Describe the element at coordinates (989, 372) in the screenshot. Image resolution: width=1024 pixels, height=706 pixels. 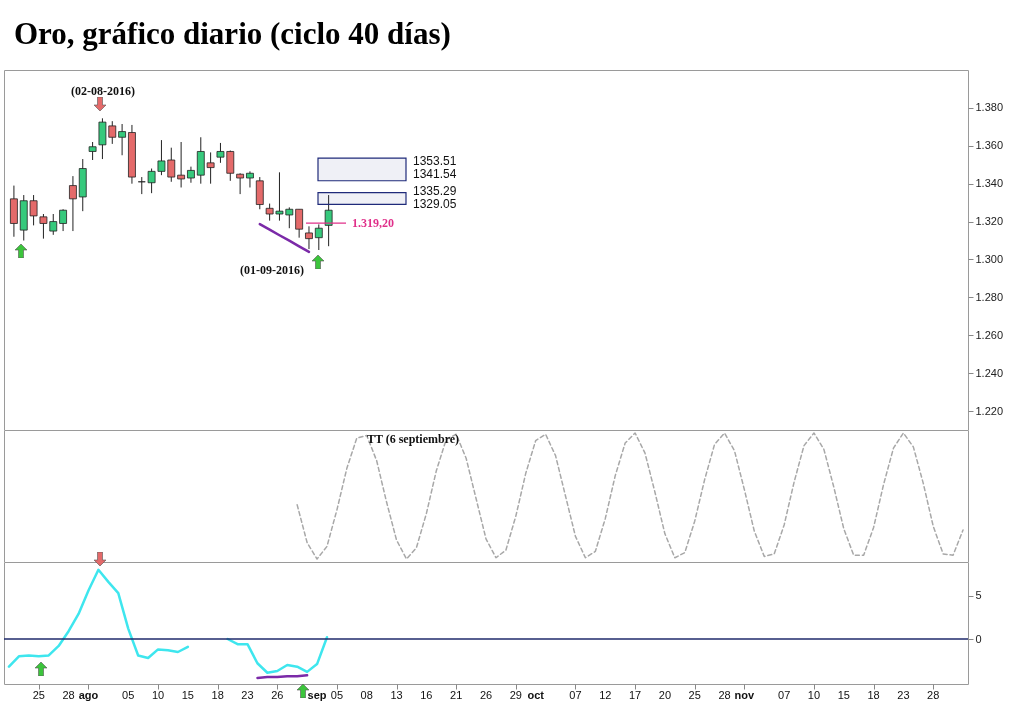
I see `y-tick-label: 1.240` at that location.